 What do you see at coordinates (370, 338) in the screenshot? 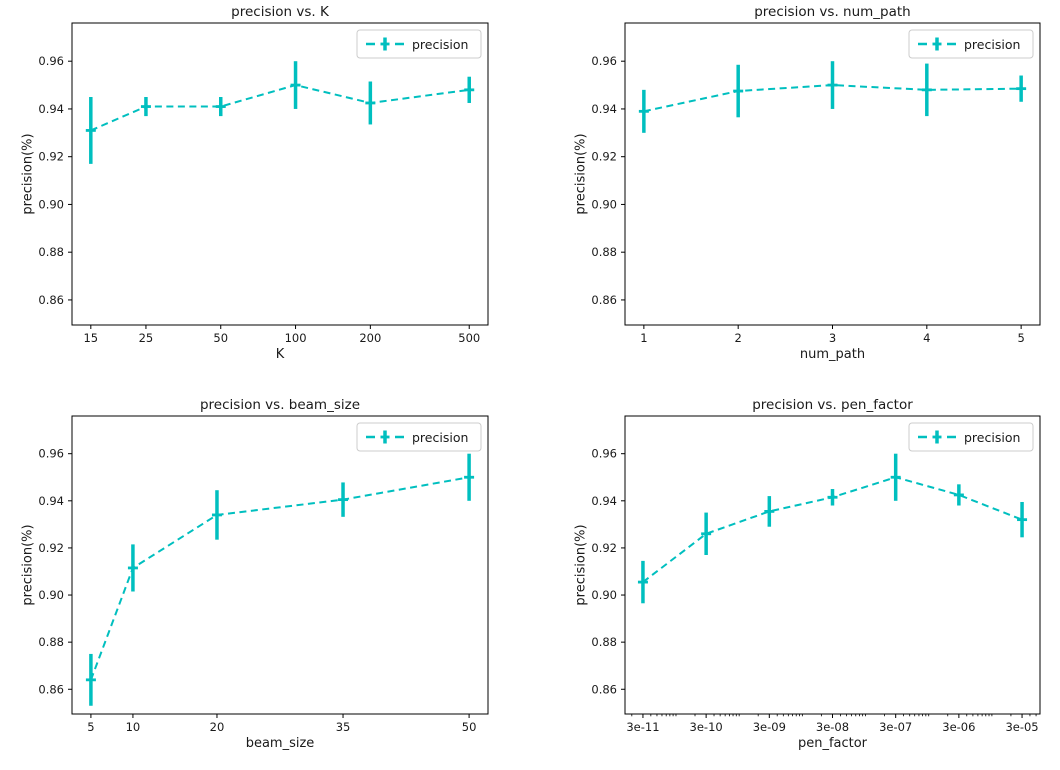
I see `x-tick-label: 200` at bounding box center [370, 338].